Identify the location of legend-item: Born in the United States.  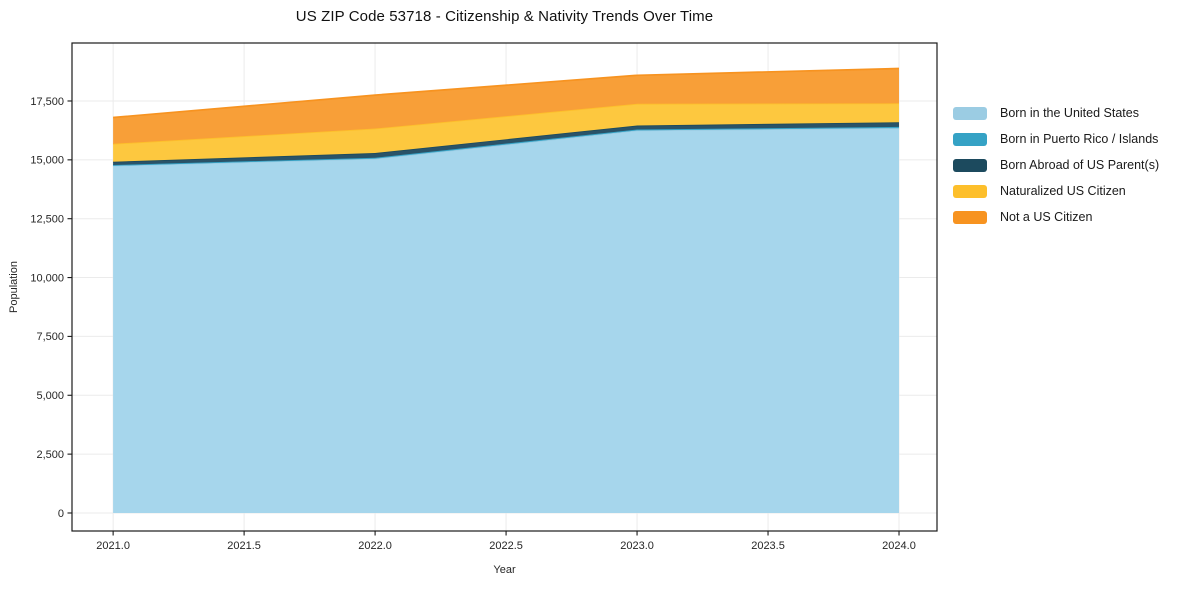
(1056, 113).